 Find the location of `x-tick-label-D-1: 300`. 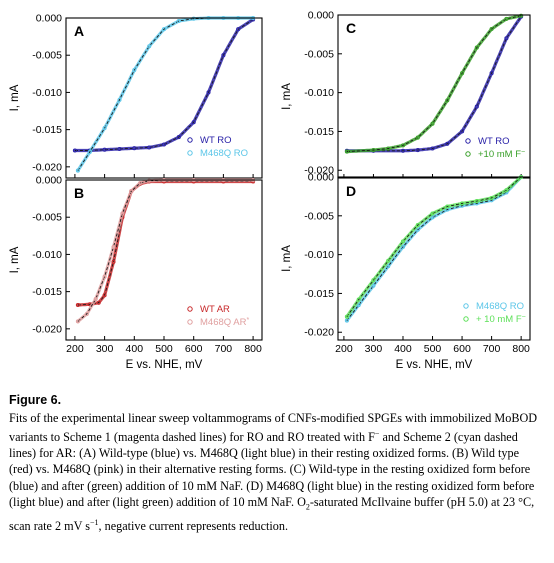

x-tick-label-D-1: 300 is located at coordinates (374, 349).